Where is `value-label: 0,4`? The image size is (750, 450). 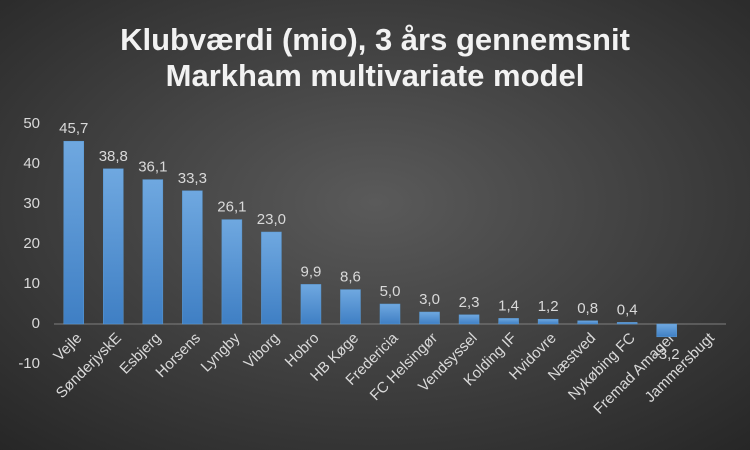 value-label: 0,4 is located at coordinates (627, 309).